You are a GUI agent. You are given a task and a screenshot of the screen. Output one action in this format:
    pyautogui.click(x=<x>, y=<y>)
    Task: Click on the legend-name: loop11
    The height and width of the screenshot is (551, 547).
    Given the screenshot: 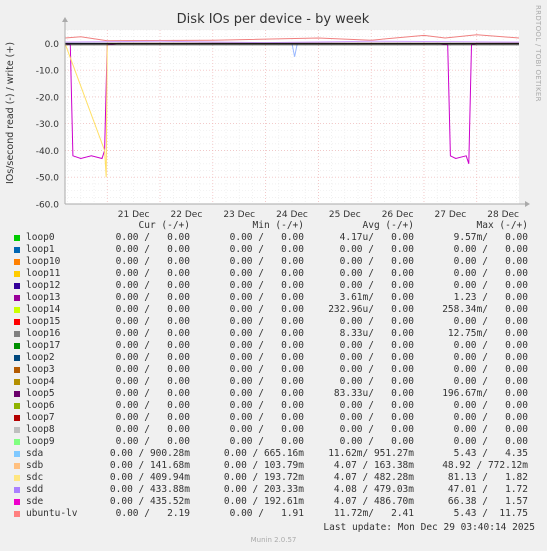 What is the action you would take?
    pyautogui.click(x=43, y=273)
    